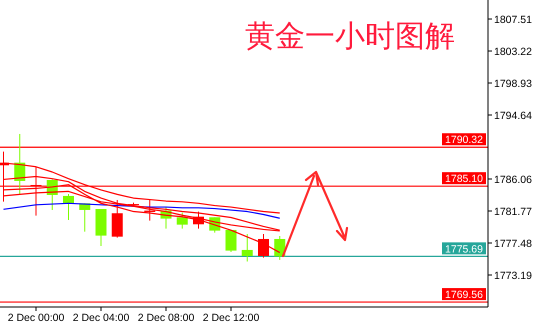 The height and width of the screenshot is (326, 534). What do you see at coordinates (513, 276) in the screenshot?
I see `y-tick-label: 1773.19` at bounding box center [513, 276].